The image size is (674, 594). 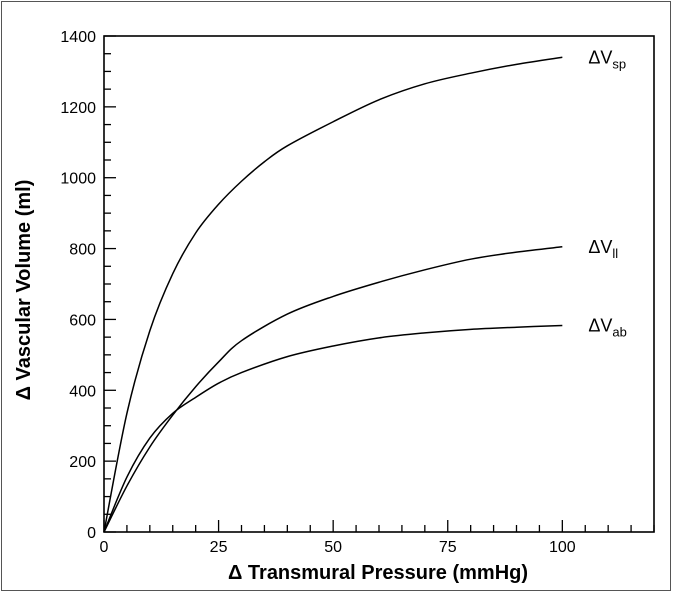 I want to click on x-tick-label: 50, so click(x=333, y=547).